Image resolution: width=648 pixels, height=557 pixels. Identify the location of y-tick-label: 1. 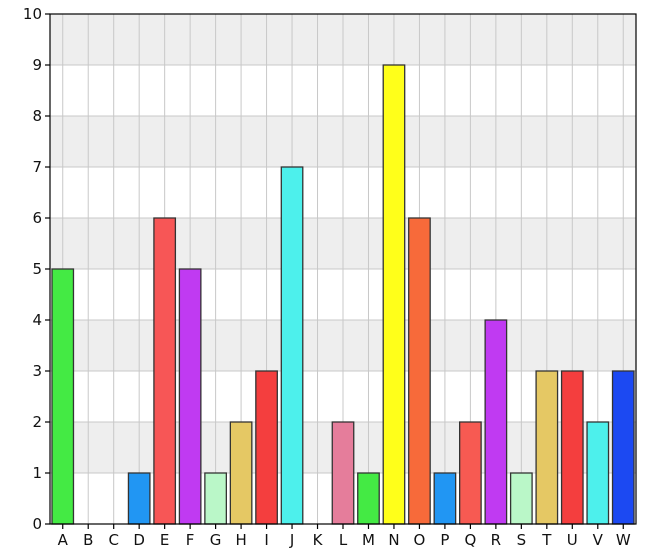
(37, 473).